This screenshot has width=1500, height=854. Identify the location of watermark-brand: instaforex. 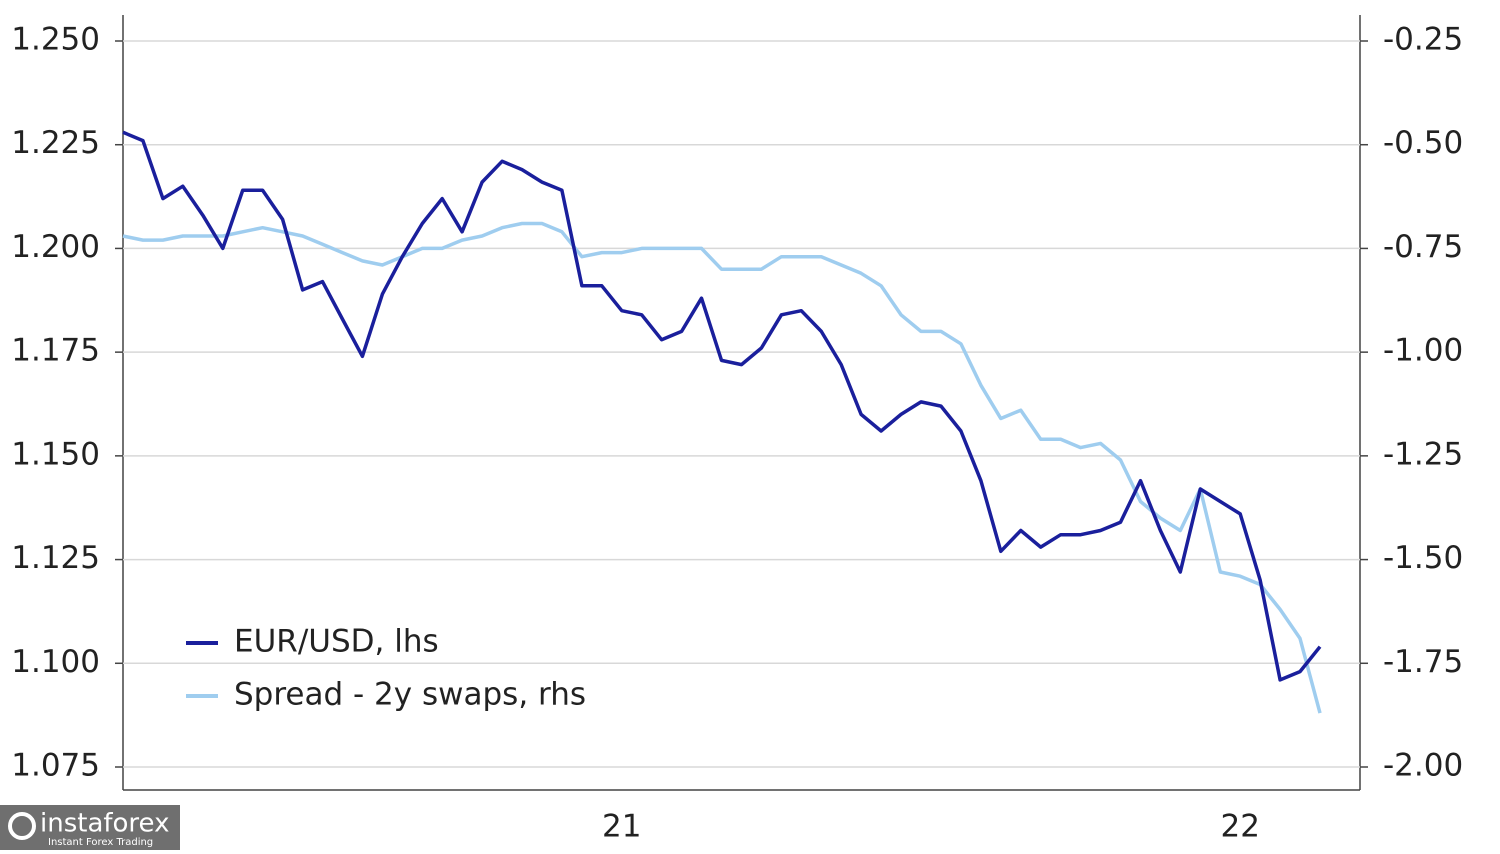
(104, 824).